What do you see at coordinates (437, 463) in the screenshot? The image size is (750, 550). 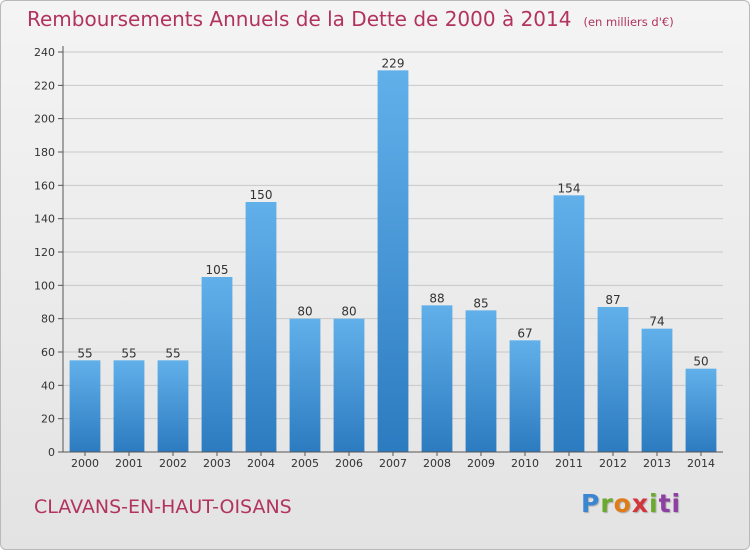 I see `x-tick-label: 2008` at bounding box center [437, 463].